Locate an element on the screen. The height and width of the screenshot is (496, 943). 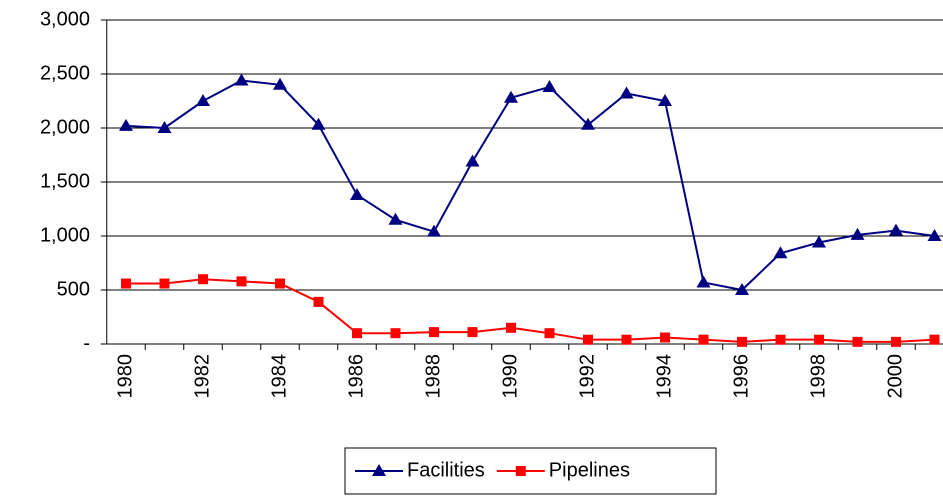
y-tick-label: 1,500 is located at coordinates (65, 181).